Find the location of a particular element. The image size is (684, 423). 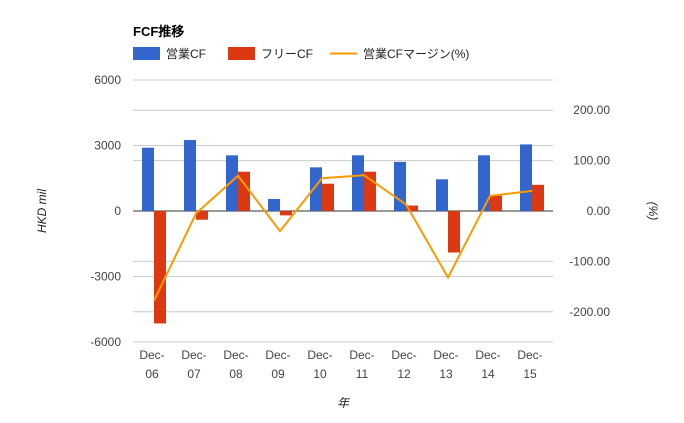

y2-tick-label: 0.00 is located at coordinates (599, 211).